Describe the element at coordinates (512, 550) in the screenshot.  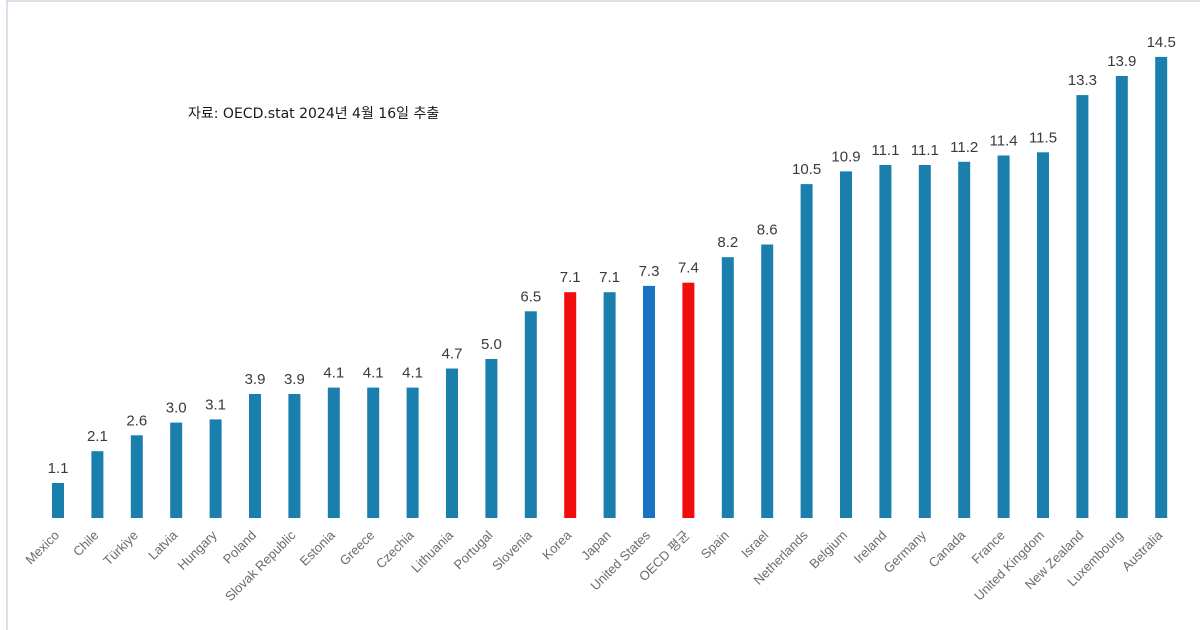
I see `category-tick-label: Slovenia` at that location.